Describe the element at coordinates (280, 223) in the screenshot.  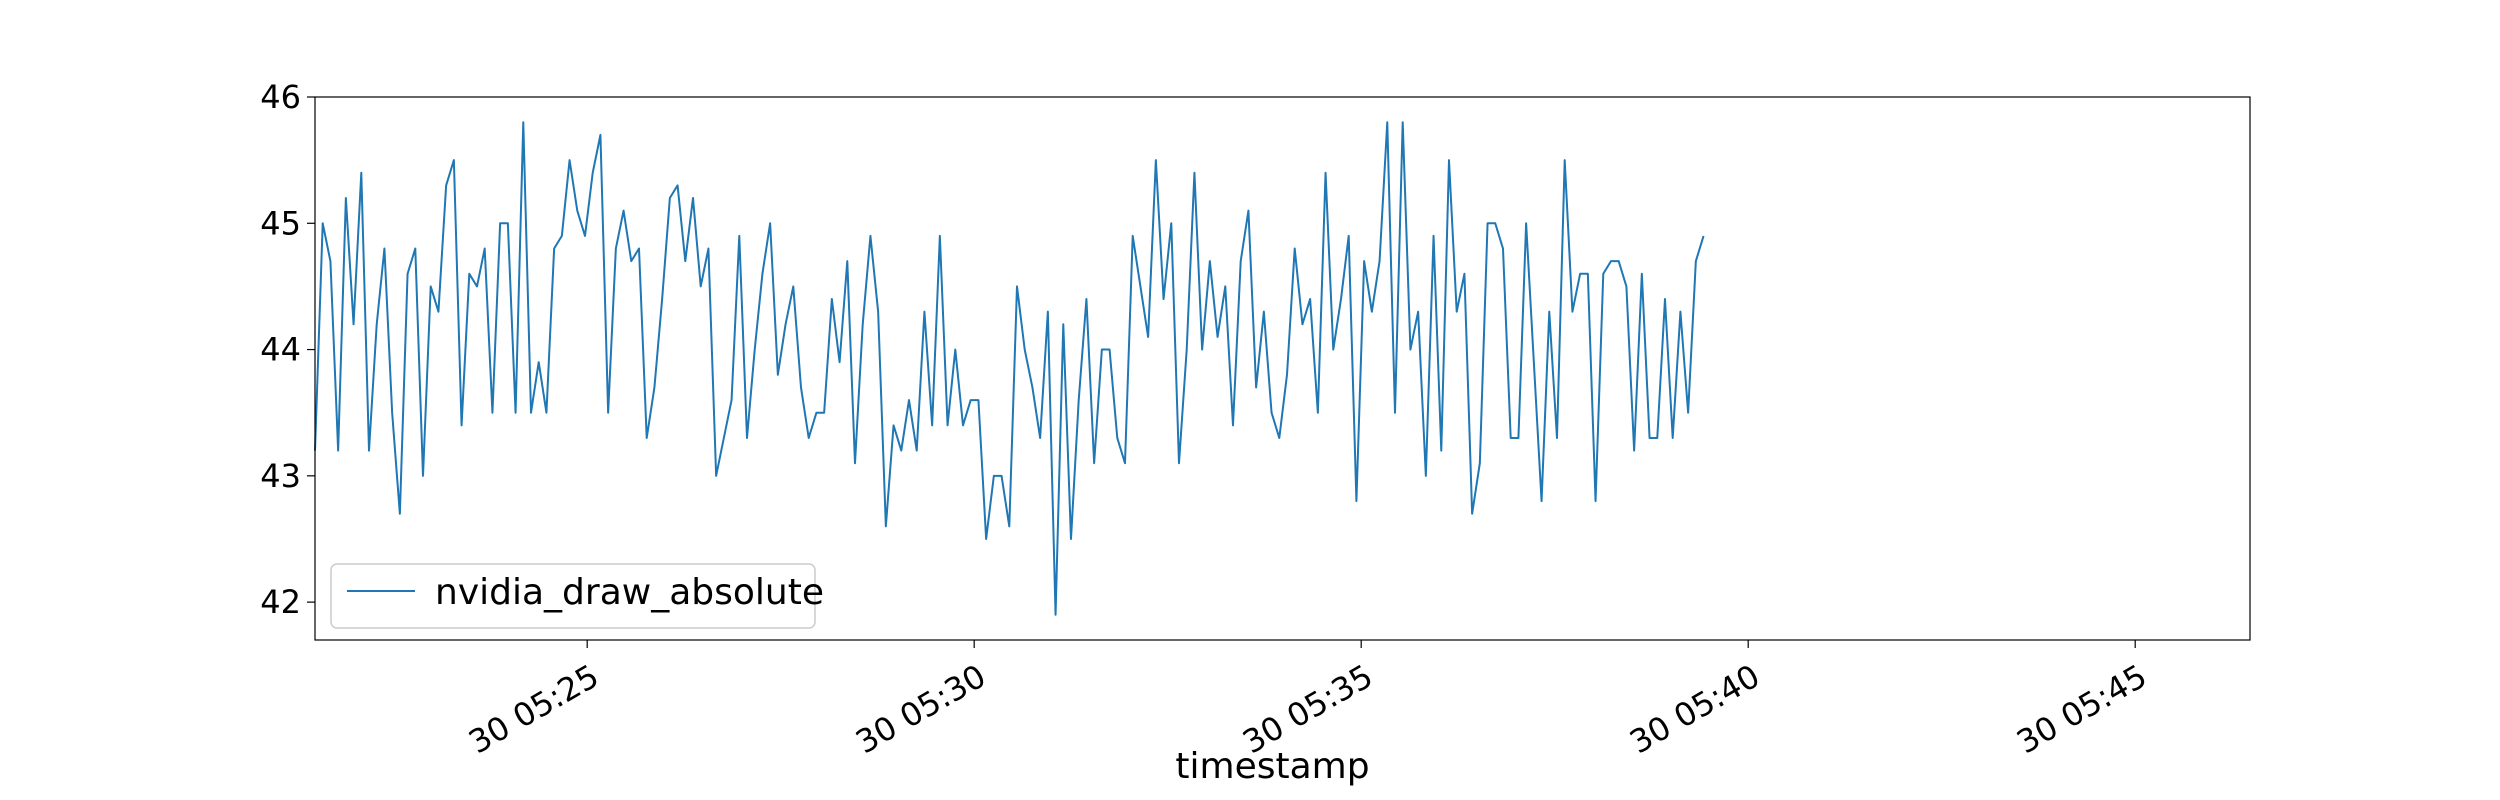
I see `y-tick-label: 45` at that location.